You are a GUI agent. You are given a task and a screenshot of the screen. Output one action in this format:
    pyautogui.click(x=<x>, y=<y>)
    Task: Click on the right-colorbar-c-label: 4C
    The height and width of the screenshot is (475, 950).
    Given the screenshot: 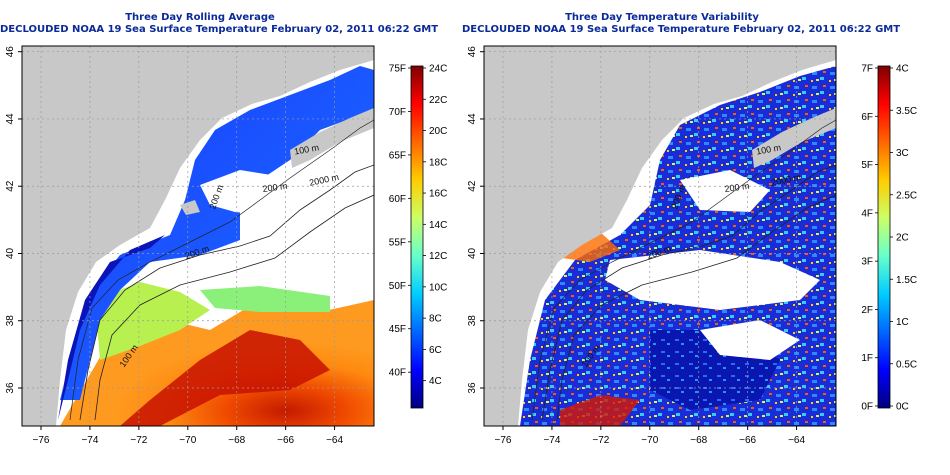 What is the action you would take?
    pyautogui.click(x=902, y=69)
    